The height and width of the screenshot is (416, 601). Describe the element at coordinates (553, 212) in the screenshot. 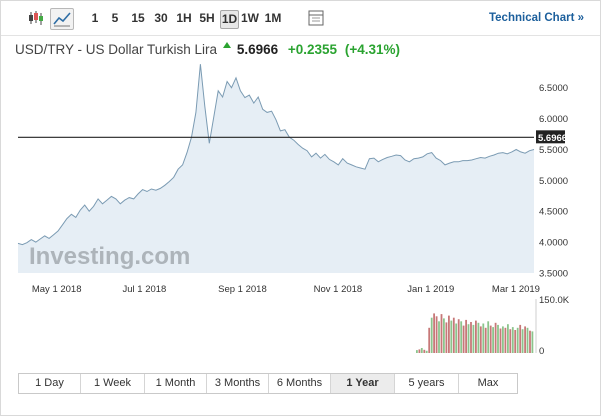

I see `price-tick-label: 4.5000` at that location.